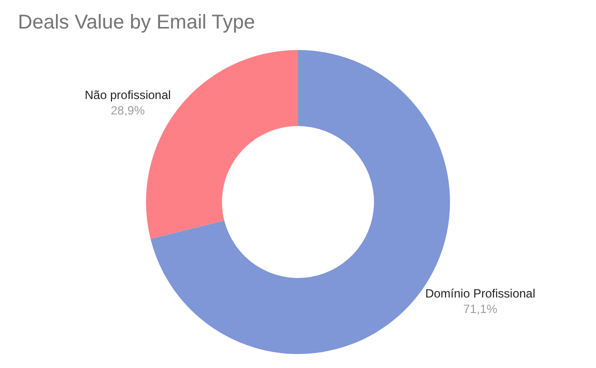 The height and width of the screenshot is (368, 596). What do you see at coordinates (128, 111) in the screenshot?
I see `data-label: 28,9%` at bounding box center [128, 111].